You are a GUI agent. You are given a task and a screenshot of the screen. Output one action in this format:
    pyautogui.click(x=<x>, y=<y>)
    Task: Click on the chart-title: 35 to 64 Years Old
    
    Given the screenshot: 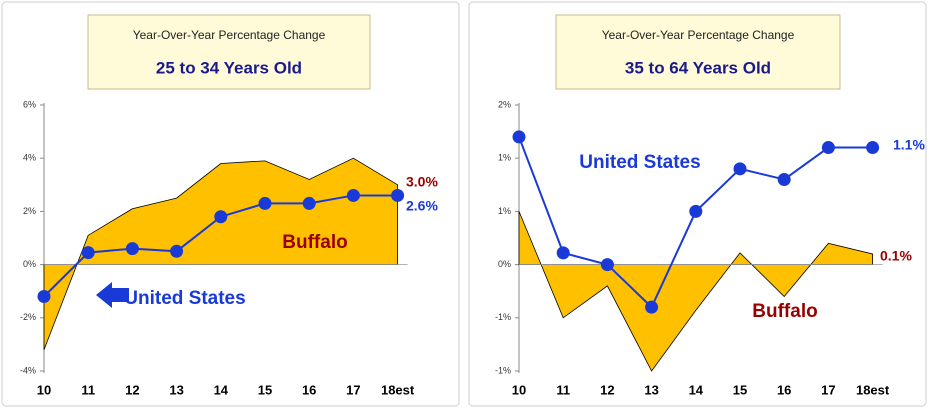 What is the action you would take?
    pyautogui.click(x=698, y=67)
    